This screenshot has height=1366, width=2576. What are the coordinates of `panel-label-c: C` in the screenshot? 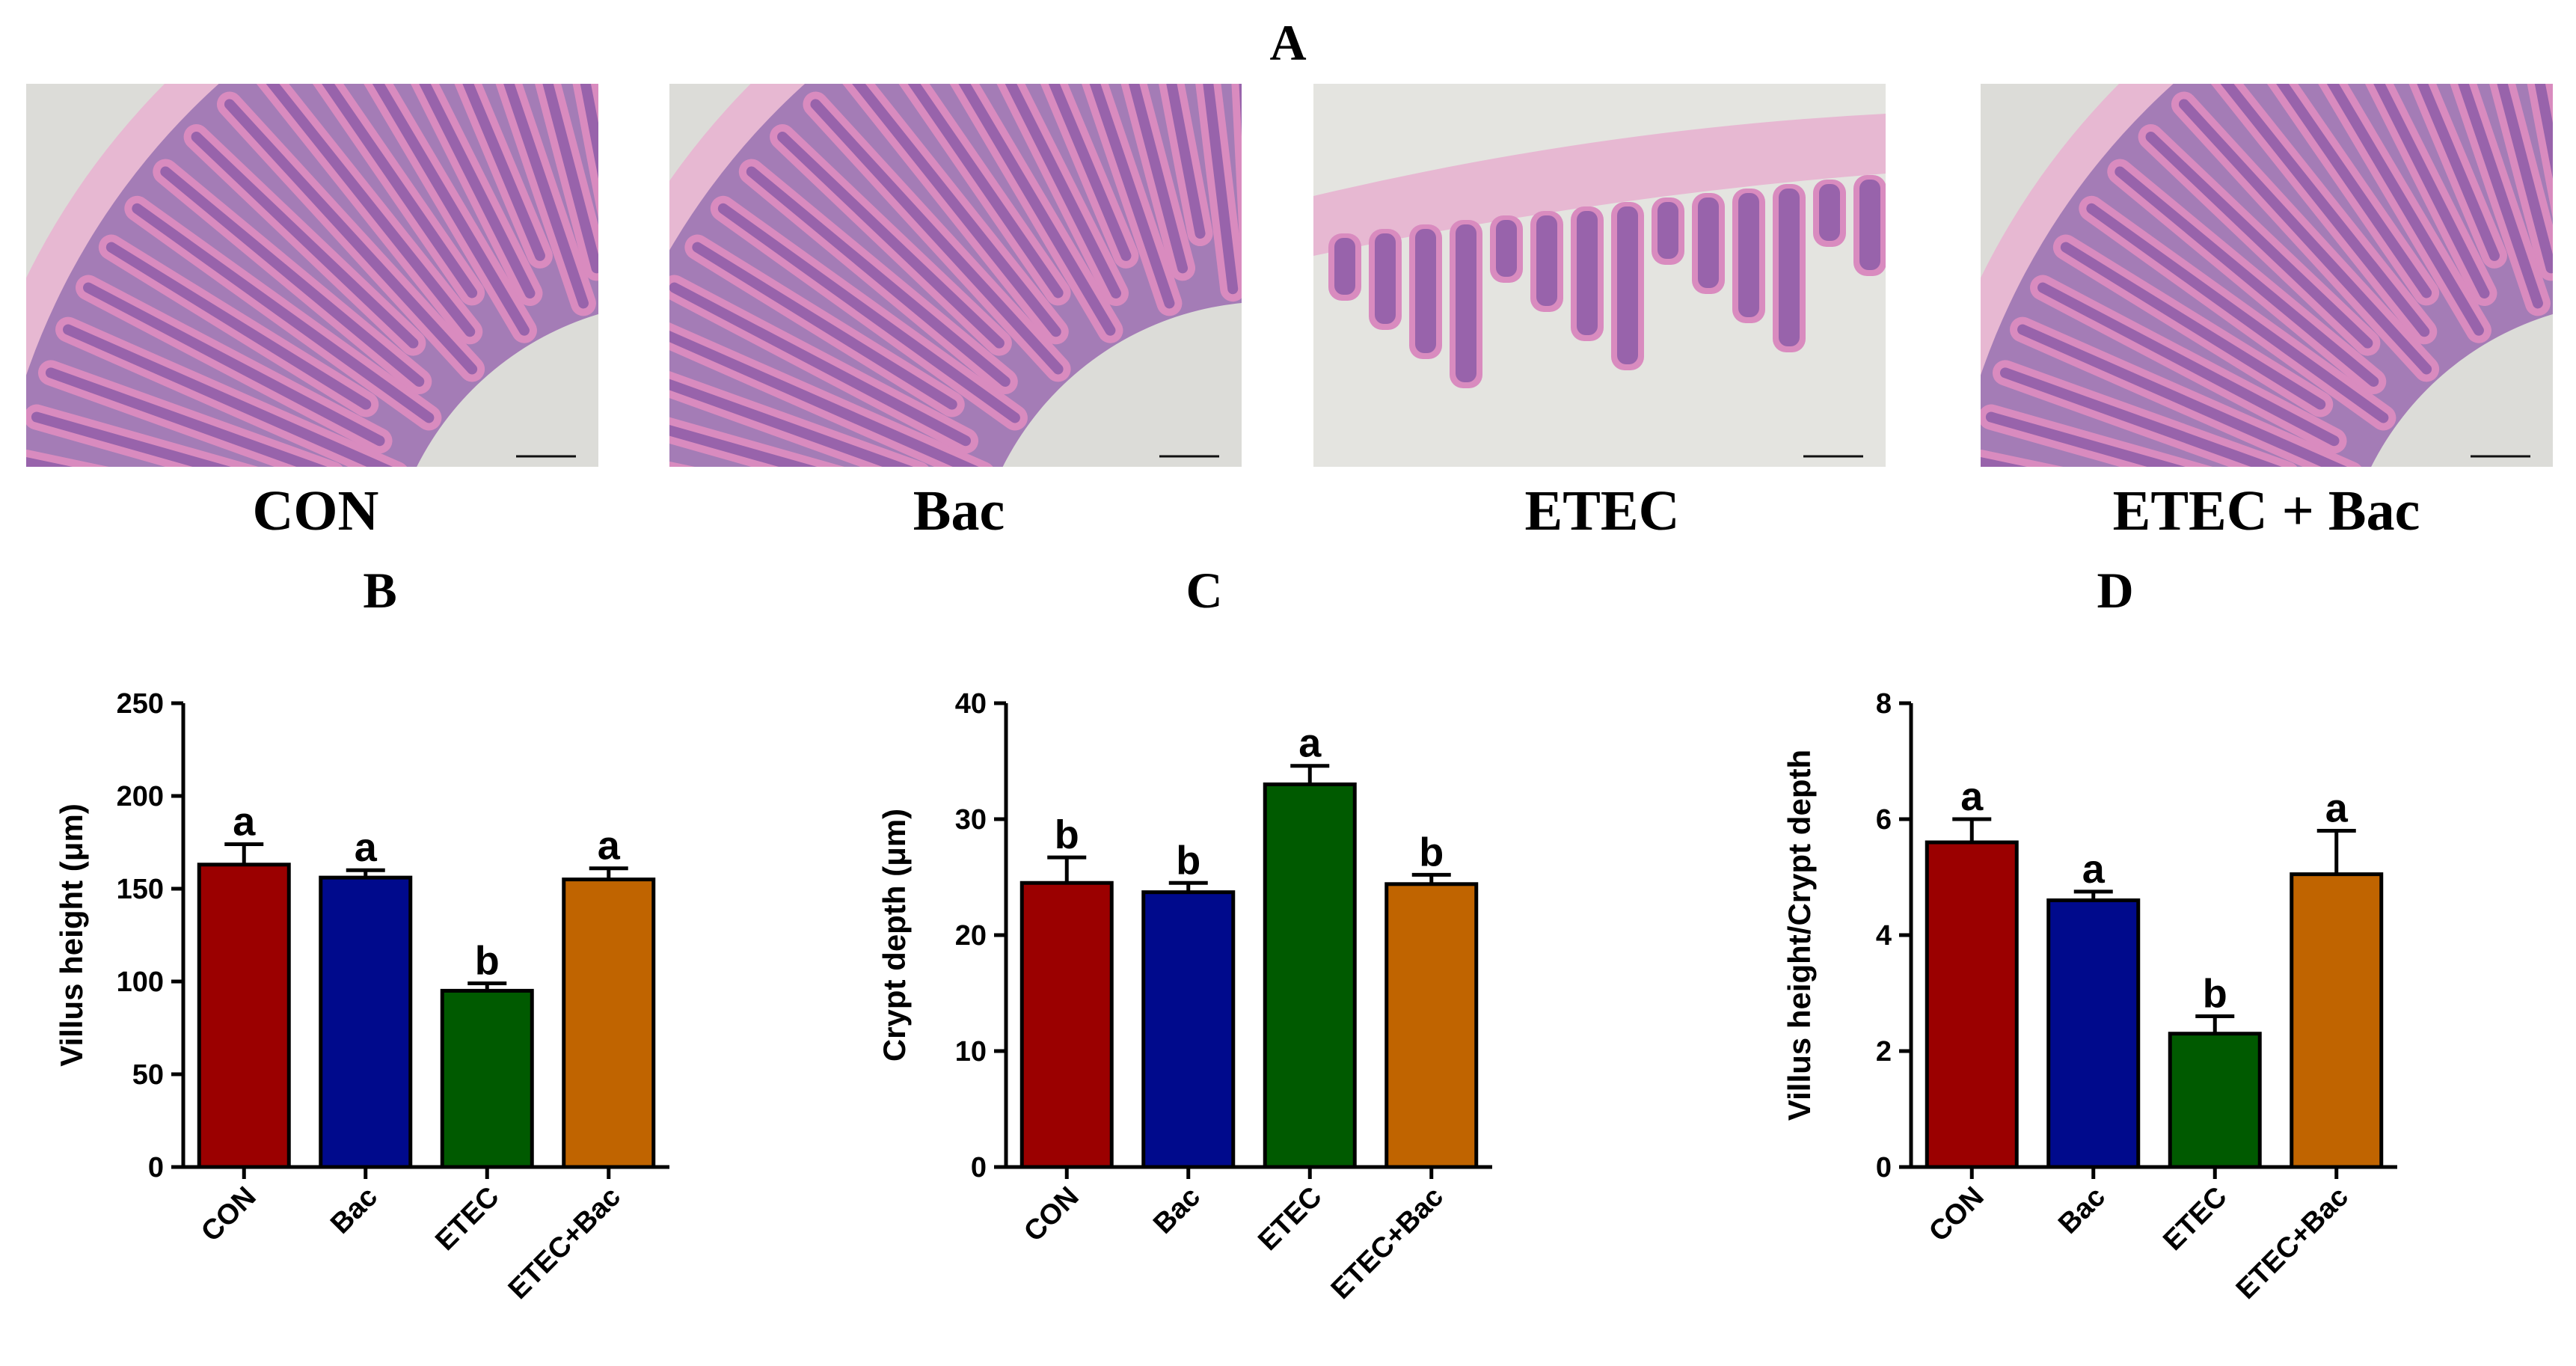 It's located at (1204, 590).